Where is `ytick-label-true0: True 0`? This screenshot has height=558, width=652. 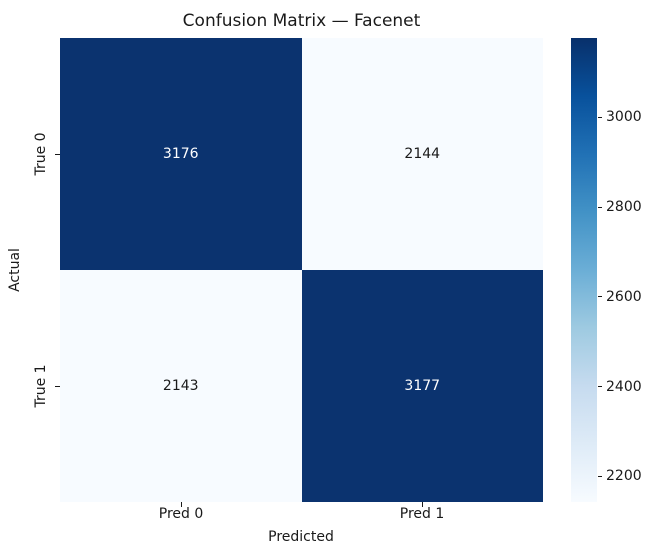 ytick-label-true0: True 0 is located at coordinates (41, 154).